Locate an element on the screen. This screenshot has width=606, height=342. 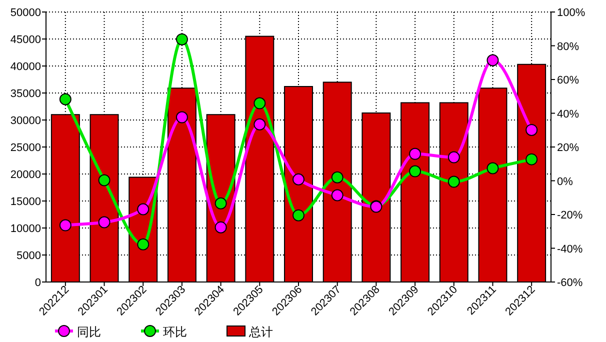
legend-label: 环比 is located at coordinates (175, 332).